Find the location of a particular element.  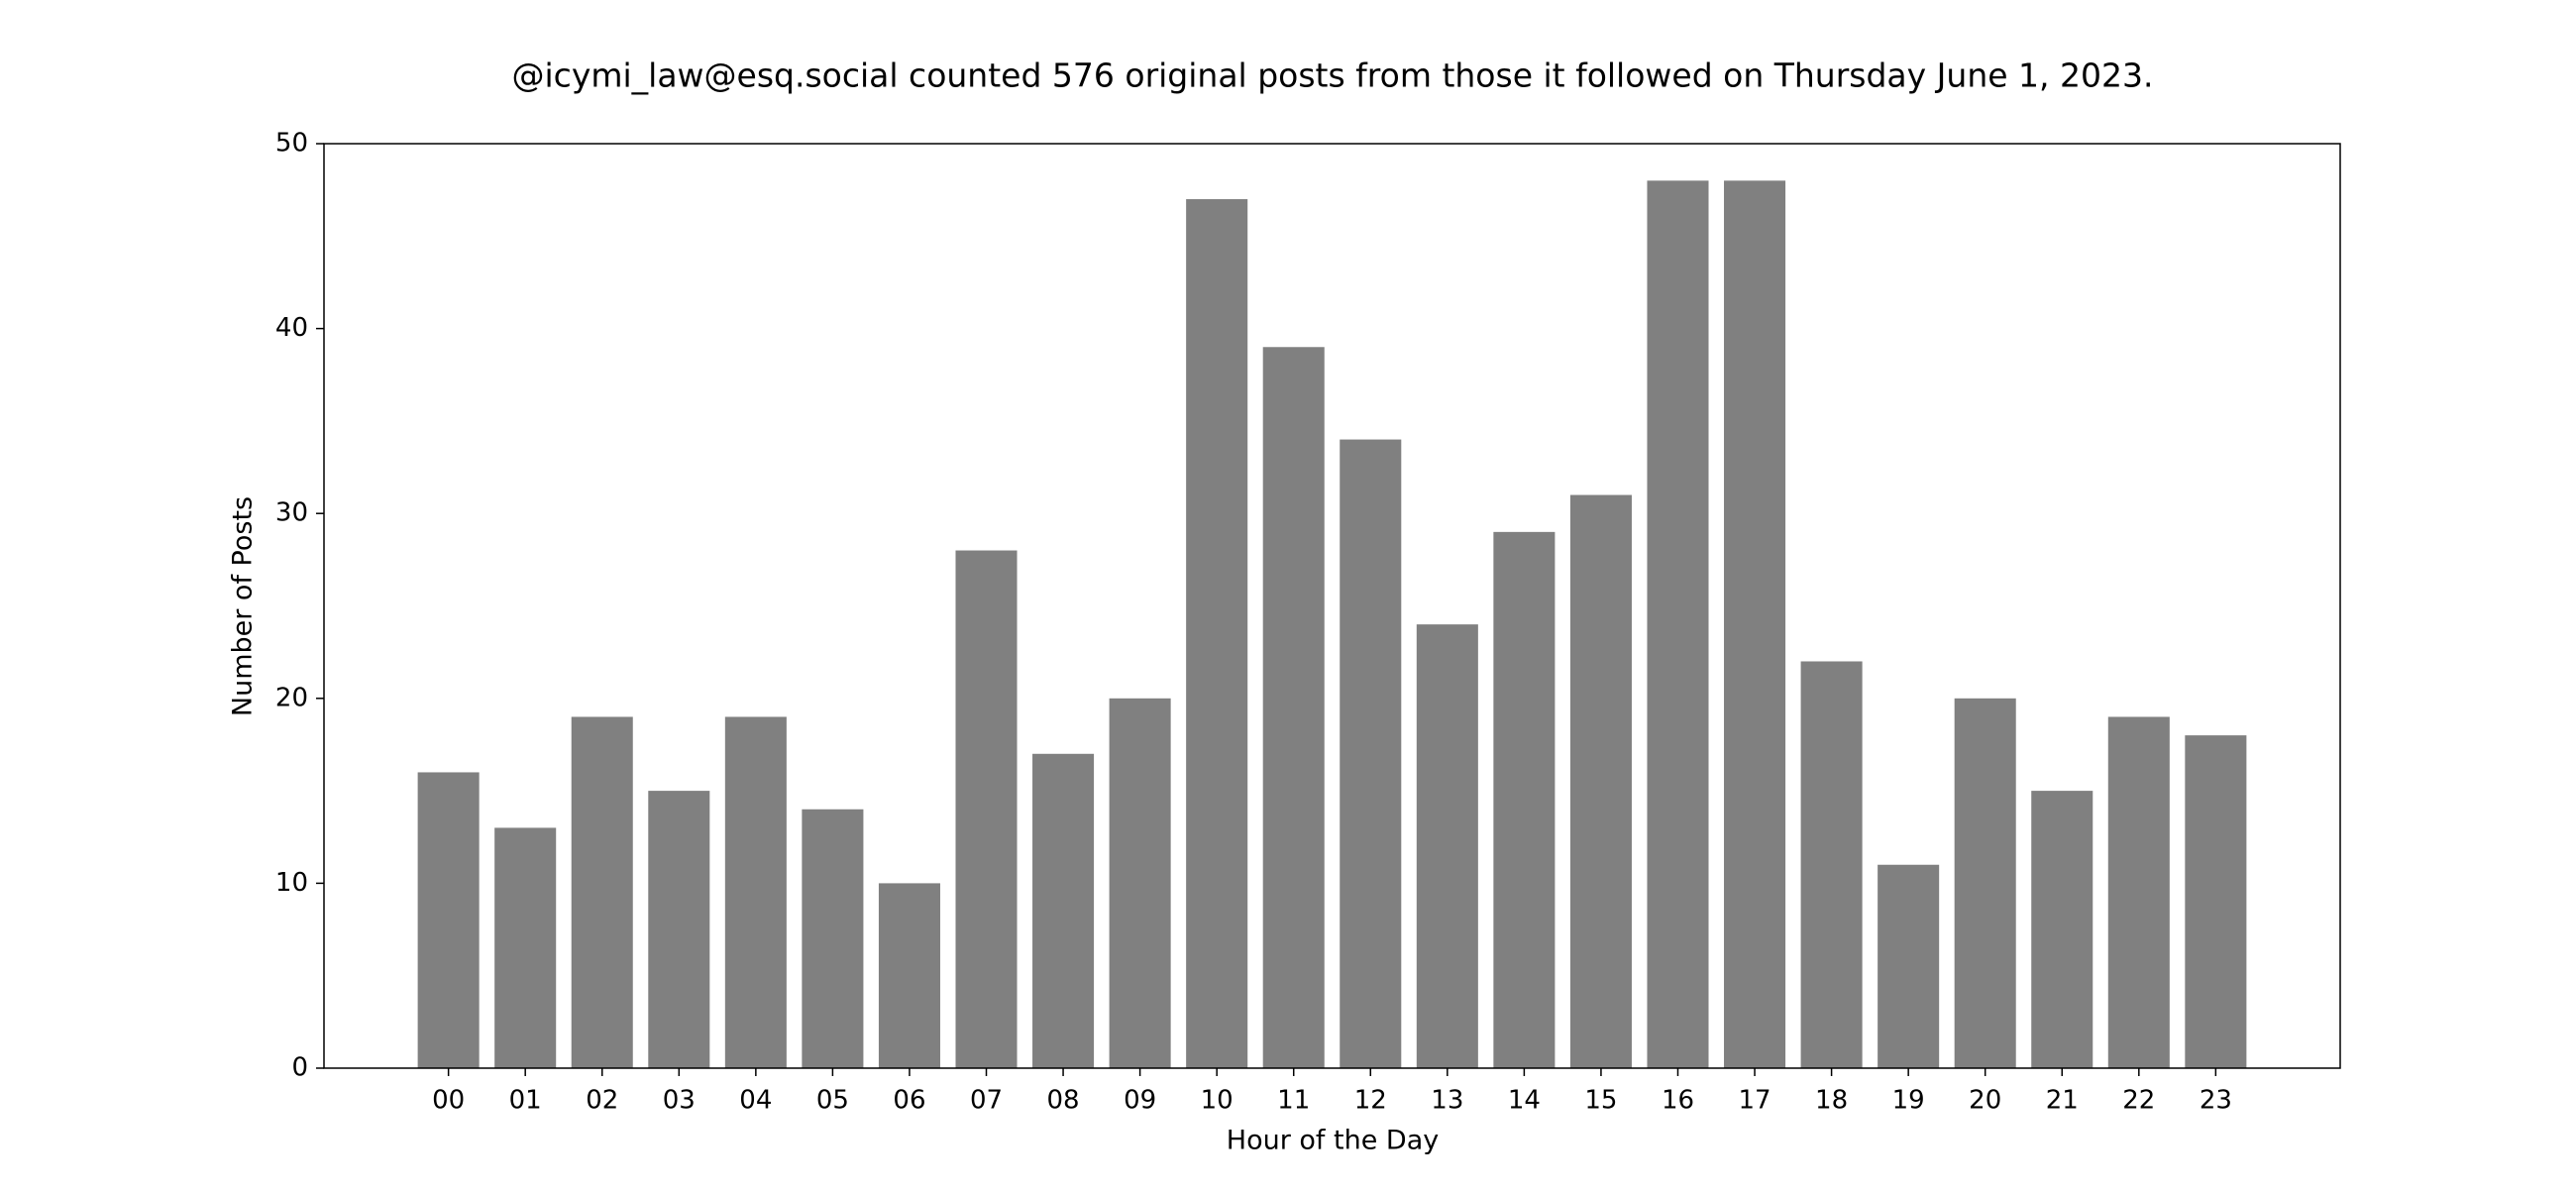

x-tick-label: 11 is located at coordinates (1294, 1101).